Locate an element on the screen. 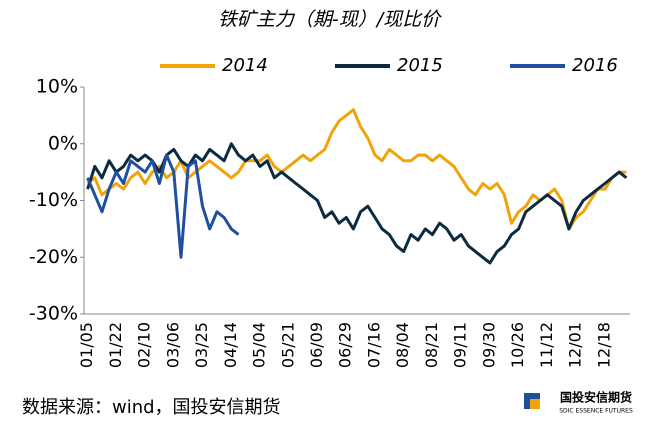 This screenshot has width=659, height=427. x-tick-label: 11/12 is located at coordinates (546, 345).